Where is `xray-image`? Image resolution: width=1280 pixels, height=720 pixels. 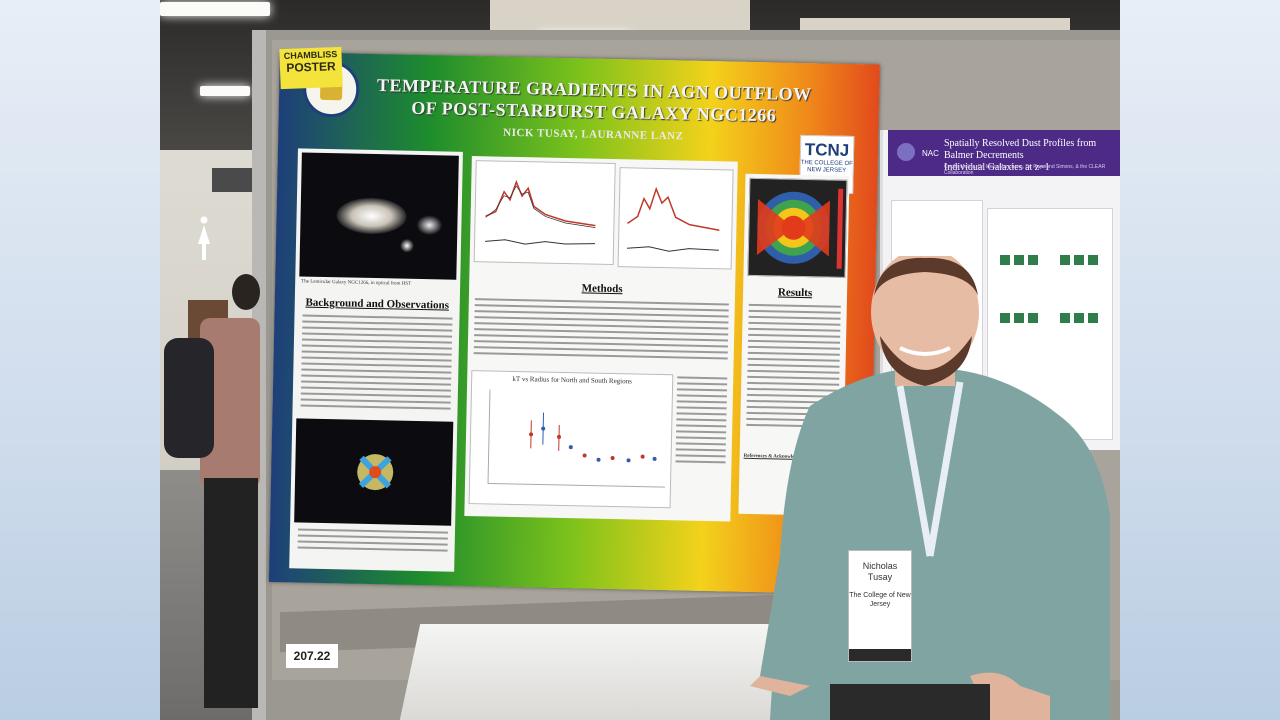
xray-image is located at coordinates (374, 472).